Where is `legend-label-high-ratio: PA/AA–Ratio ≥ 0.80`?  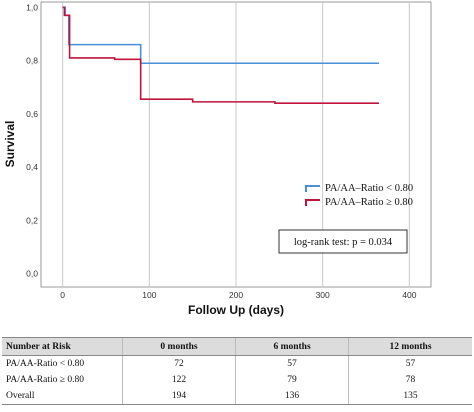
legend-label-high-ratio: PA/AA–Ratio ≥ 0.80 is located at coordinates (369, 202).